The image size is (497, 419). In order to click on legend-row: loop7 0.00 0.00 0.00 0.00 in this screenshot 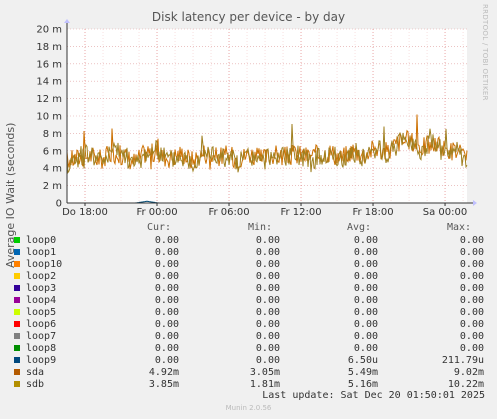, I will do `click(248, 337)`.